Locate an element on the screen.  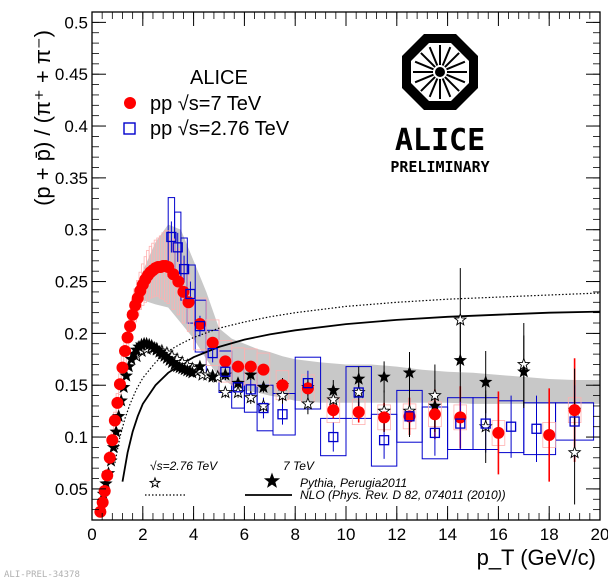
model-legend-7-header: 7 TeV is located at coordinates (299, 466).